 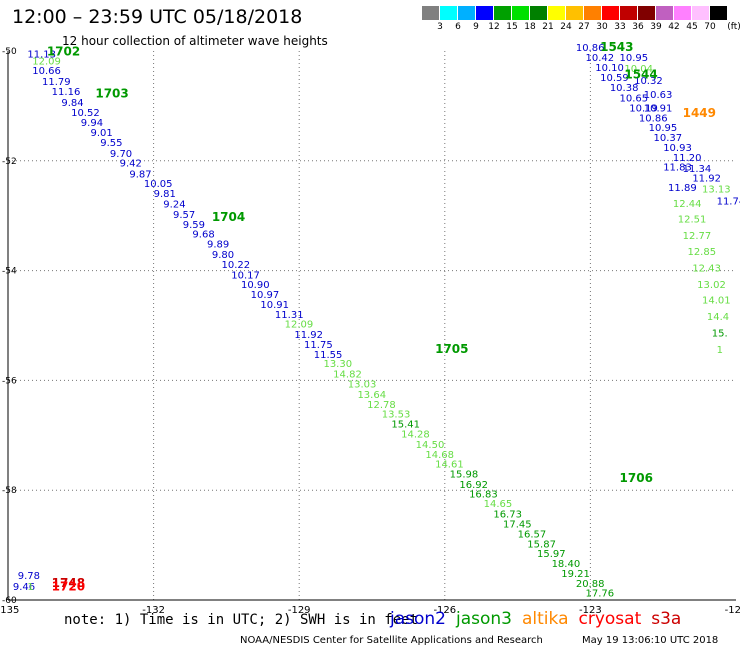 I want to click on color-scale-tick: 9, so click(x=476, y=27).